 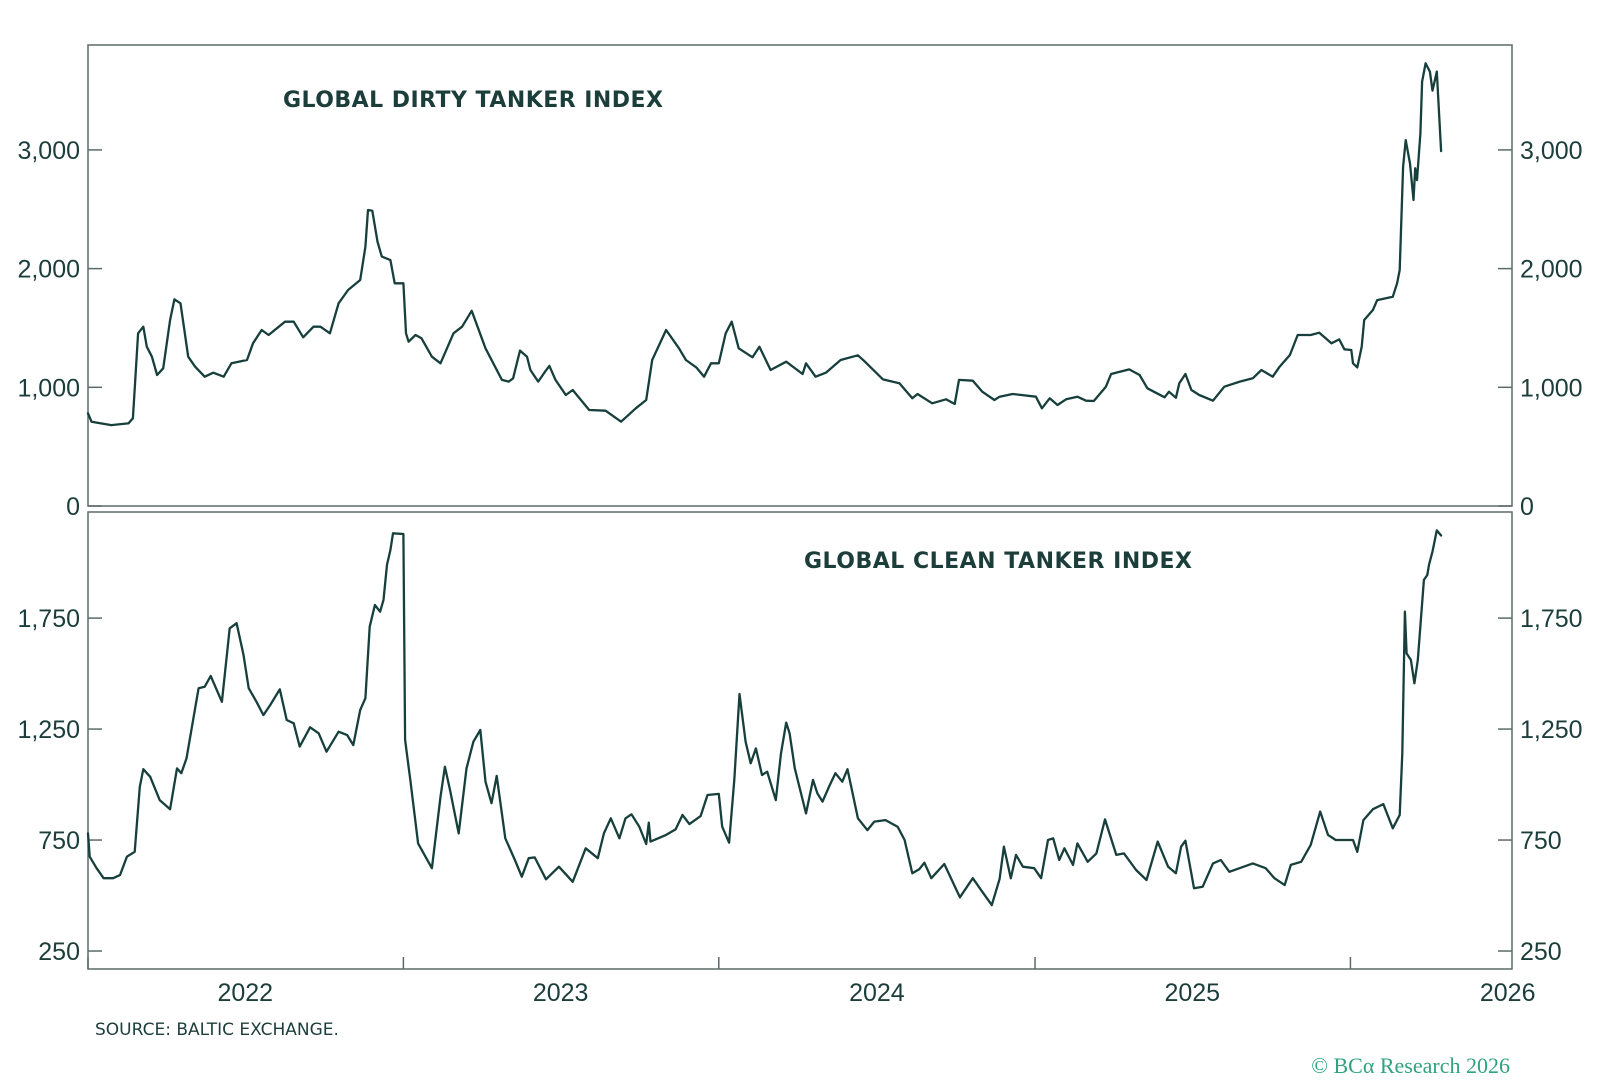 What do you see at coordinates (48, 151) in the screenshot?
I see `y-tick-label-left: 3,000` at bounding box center [48, 151].